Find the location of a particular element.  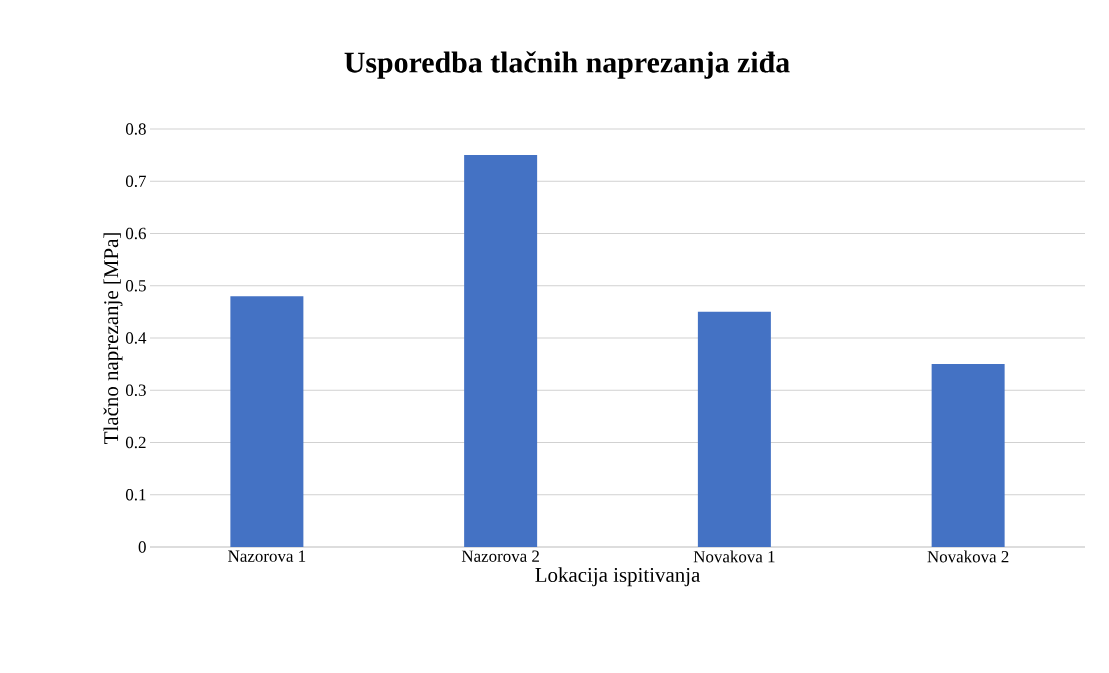

y-axis-title: Tlačno naprezanje [MPa] is located at coordinates (113, 338).